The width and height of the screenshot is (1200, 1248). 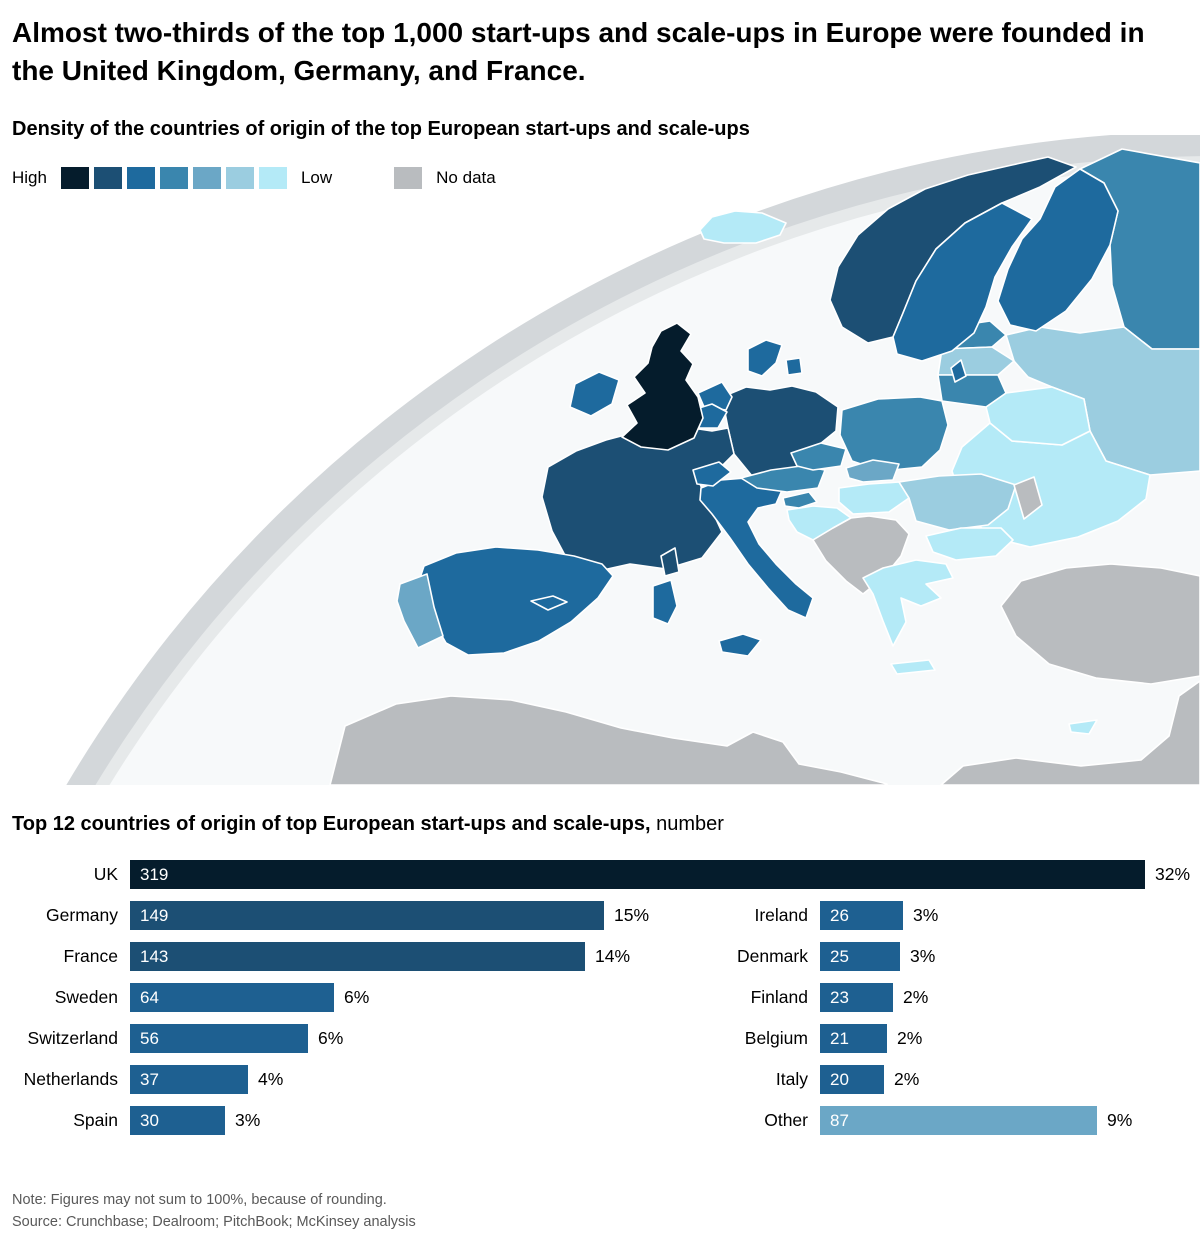 I want to click on country-sweden, so click(x=962, y=292).